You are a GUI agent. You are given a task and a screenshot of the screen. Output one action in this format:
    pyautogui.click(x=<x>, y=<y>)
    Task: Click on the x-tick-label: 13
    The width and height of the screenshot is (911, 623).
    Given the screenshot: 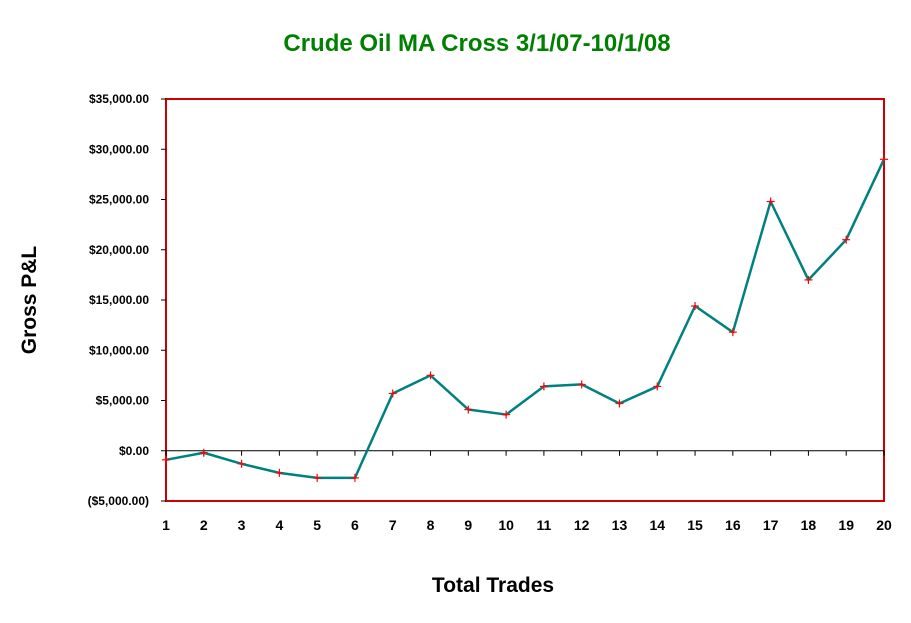 What is the action you would take?
    pyautogui.click(x=620, y=525)
    